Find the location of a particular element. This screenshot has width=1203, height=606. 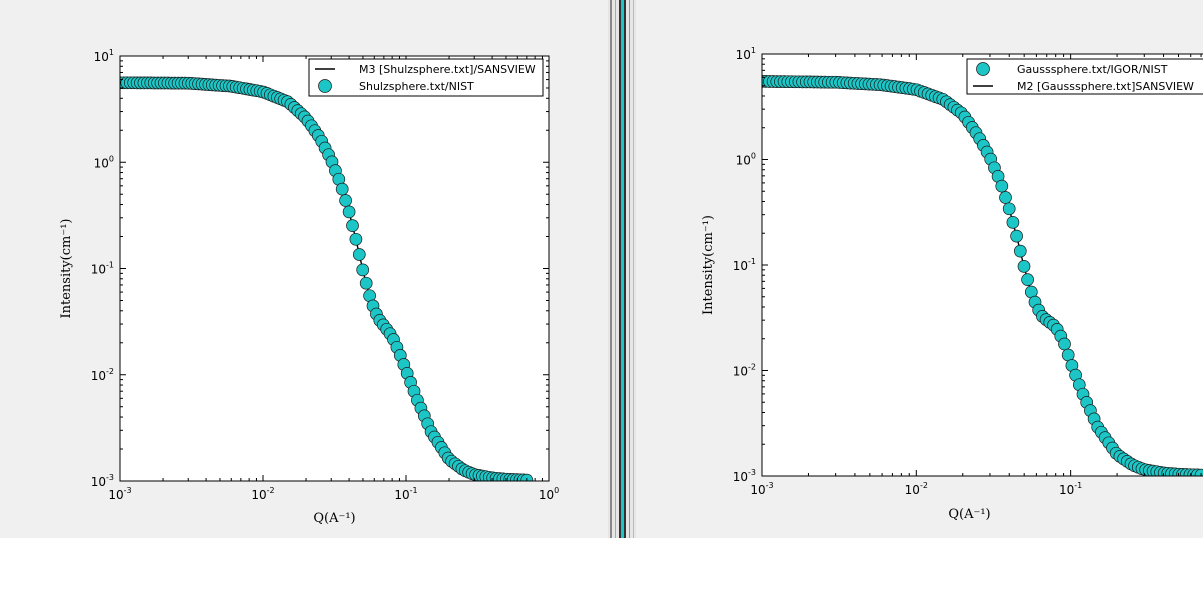

splitter-graphic is located at coordinates (622, 269).